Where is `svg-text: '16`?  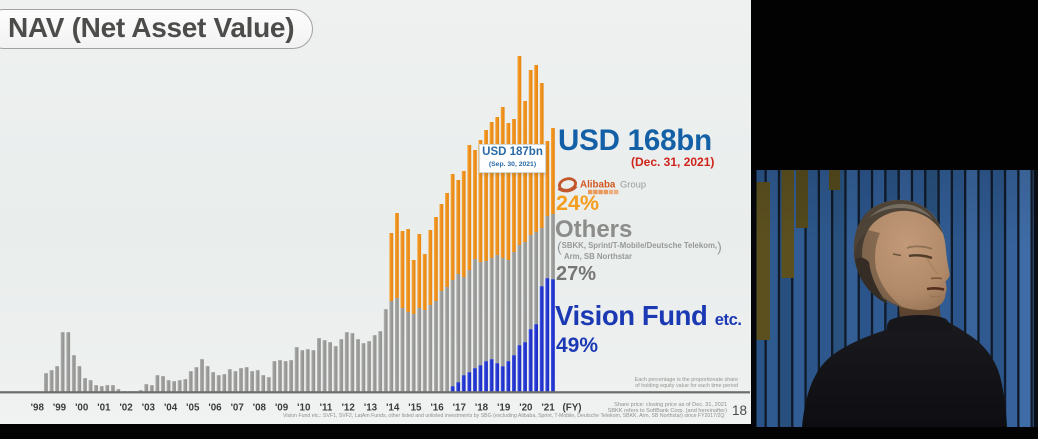
svg-text: '16 is located at coordinates (437, 408).